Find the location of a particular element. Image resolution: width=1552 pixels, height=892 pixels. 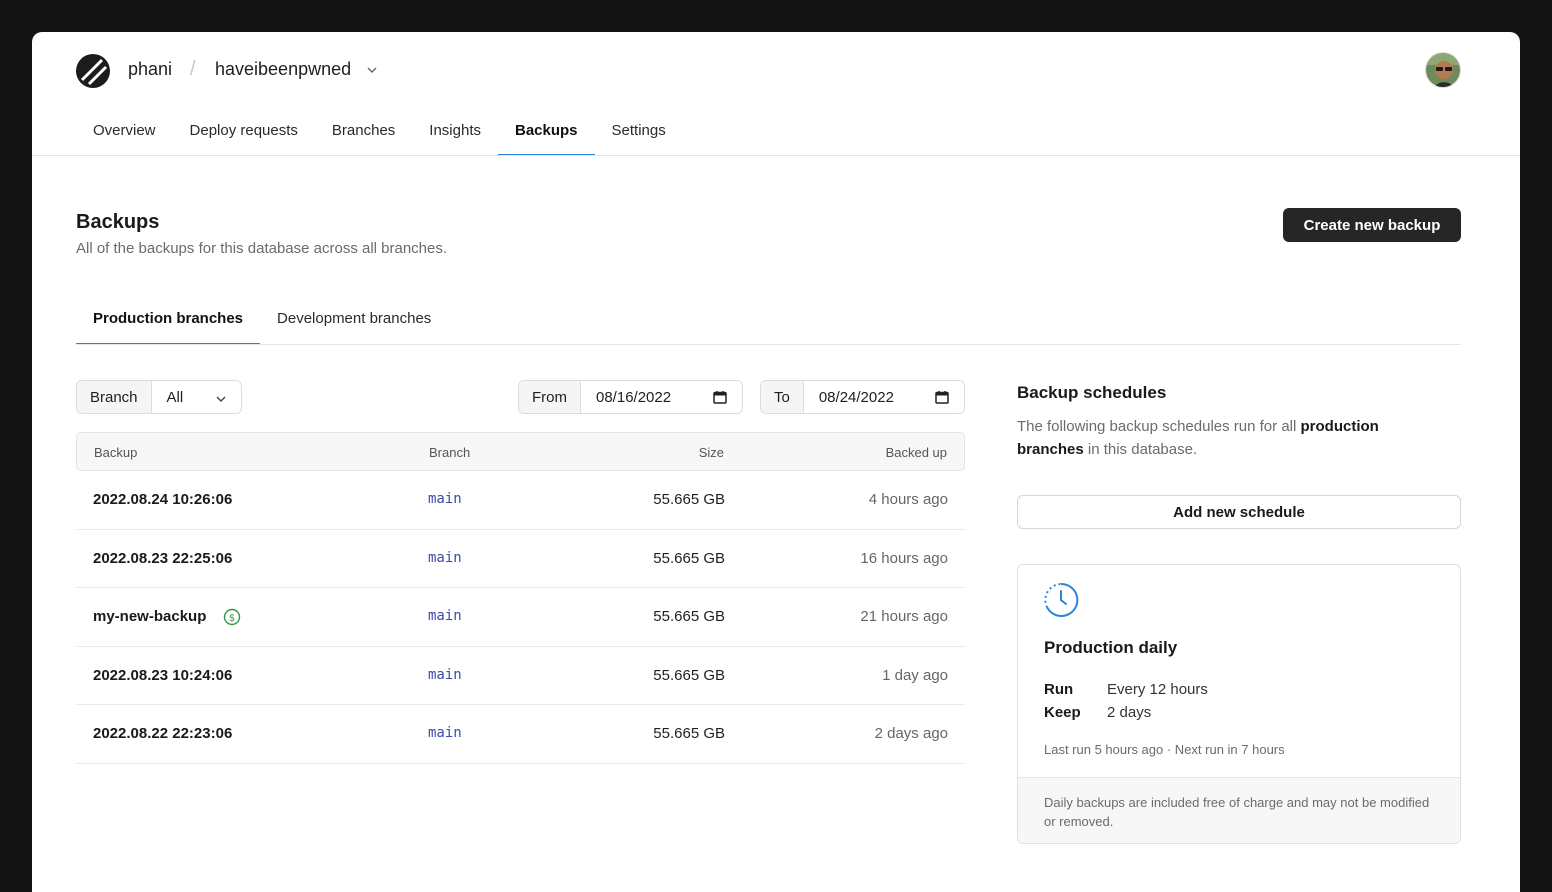

add-new-schedule-button: Add new schedule is located at coordinates (1239, 512).